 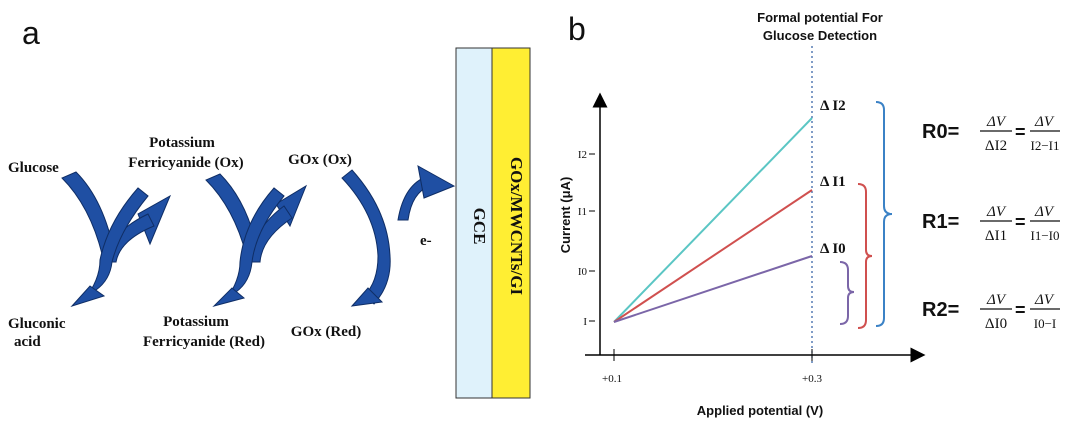 I want to click on label-ferricyanide-ox-line1: Potassium, so click(x=182, y=143).